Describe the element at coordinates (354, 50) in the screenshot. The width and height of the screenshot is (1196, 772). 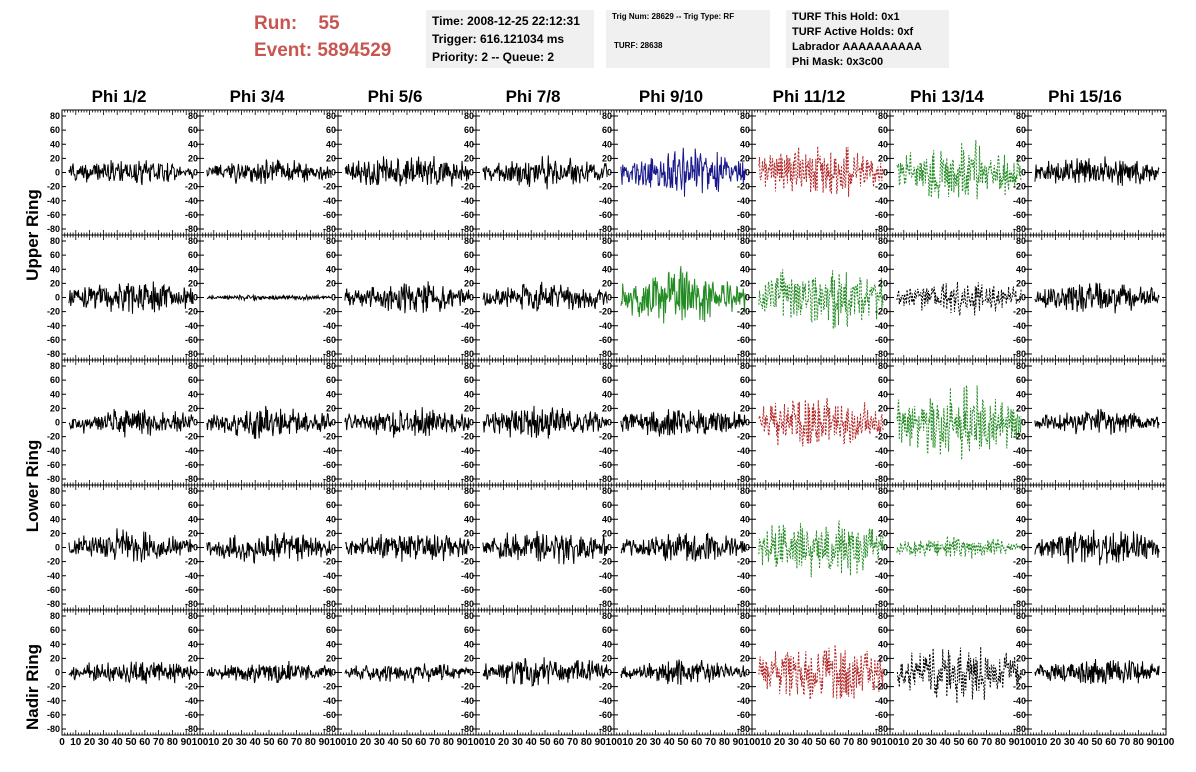
I see `event-value: 5894529` at that location.